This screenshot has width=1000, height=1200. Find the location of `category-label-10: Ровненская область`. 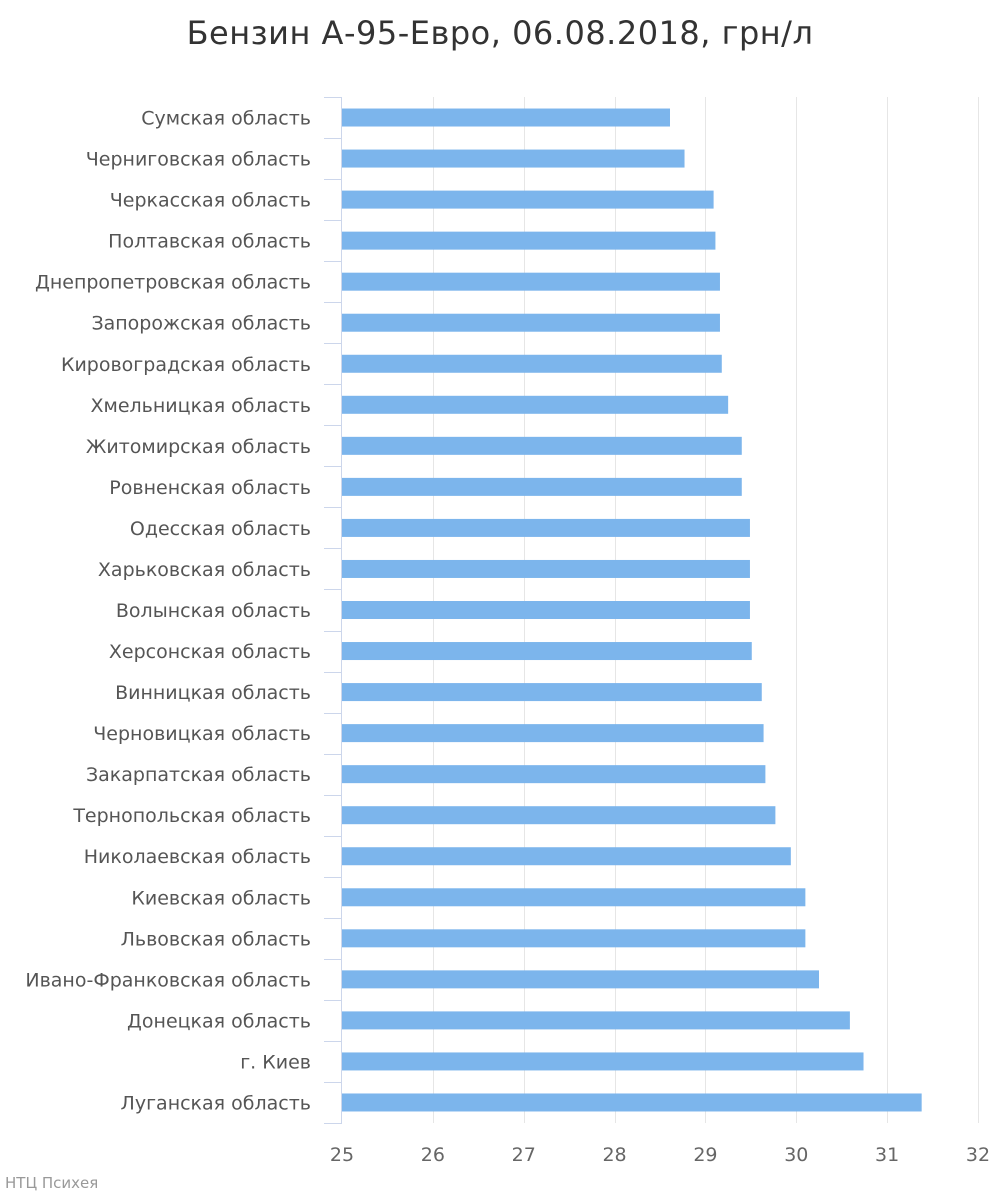

category-label-10: Ровненская область is located at coordinates (210, 488).